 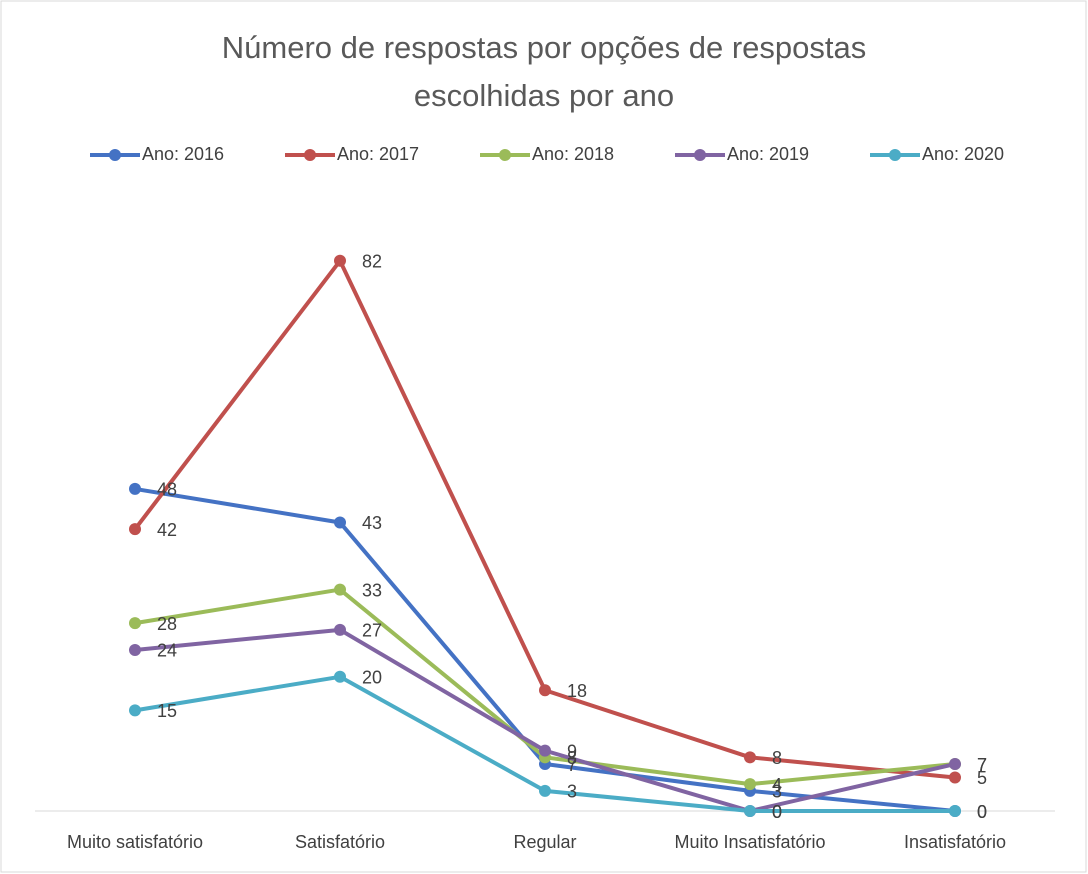 What do you see at coordinates (544, 842) in the screenshot?
I see `x-tick-label: Regular` at bounding box center [544, 842].